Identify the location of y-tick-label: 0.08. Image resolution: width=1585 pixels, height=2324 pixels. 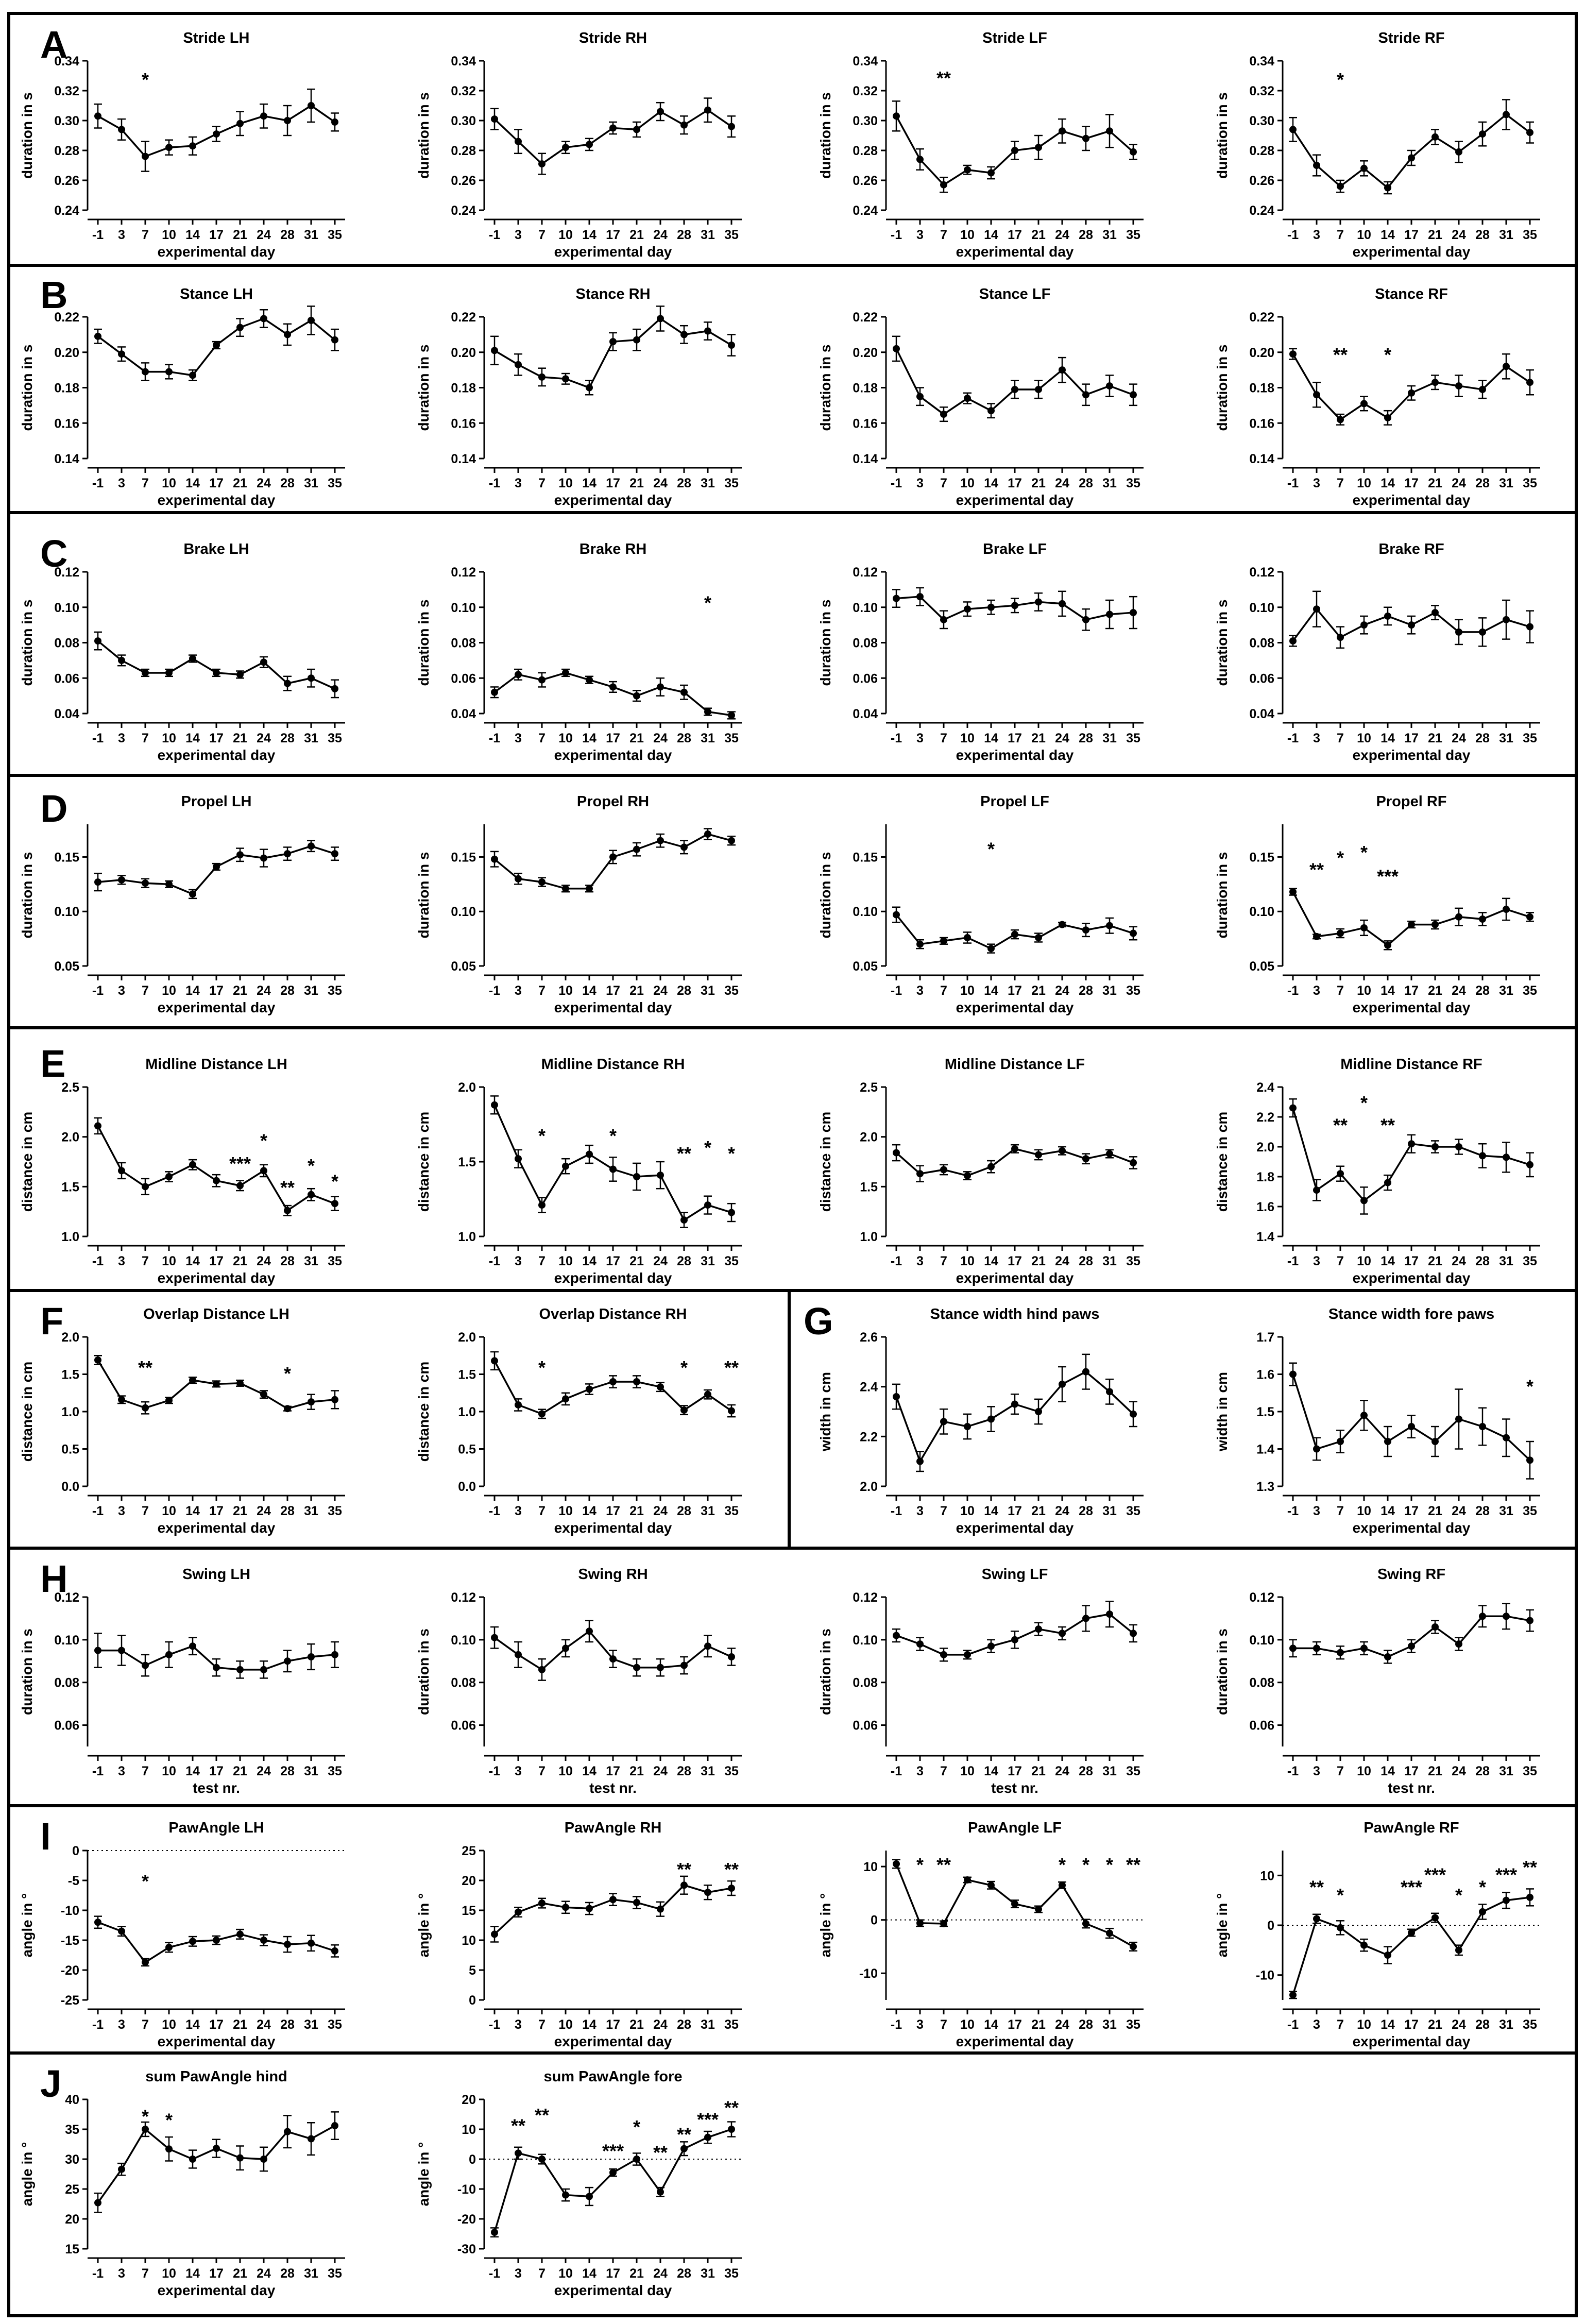
(66, 1683).